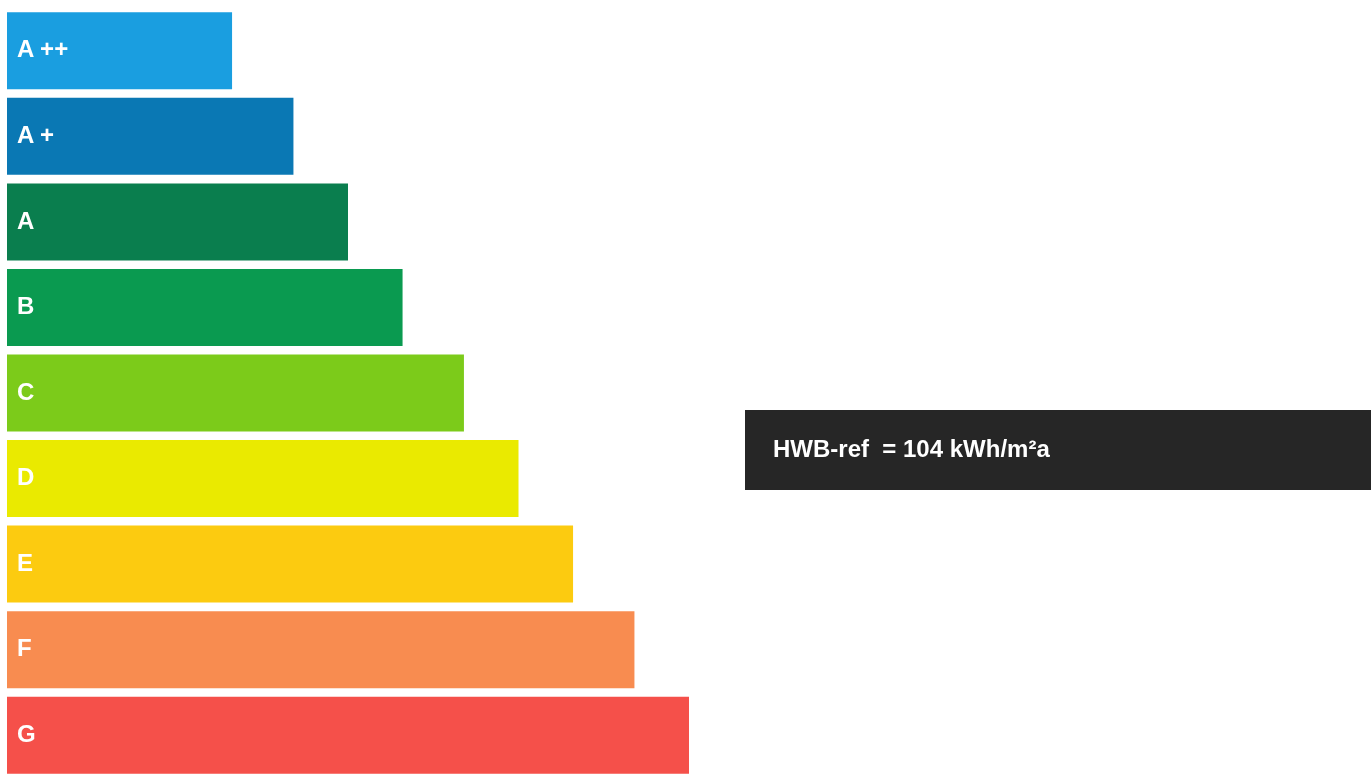 This screenshot has width=1371, height=778. I want to click on y-tick-label: A, so click(26, 220).